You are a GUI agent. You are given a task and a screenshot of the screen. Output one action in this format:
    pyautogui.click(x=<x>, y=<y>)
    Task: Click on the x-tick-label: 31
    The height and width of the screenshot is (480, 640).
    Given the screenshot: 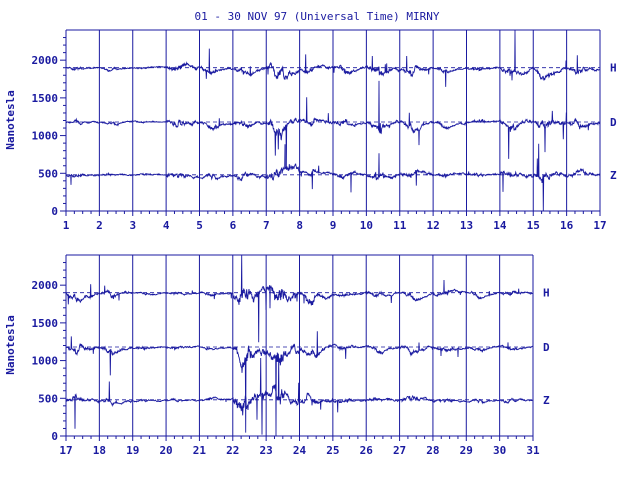 What is the action you would take?
    pyautogui.click(x=533, y=450)
    